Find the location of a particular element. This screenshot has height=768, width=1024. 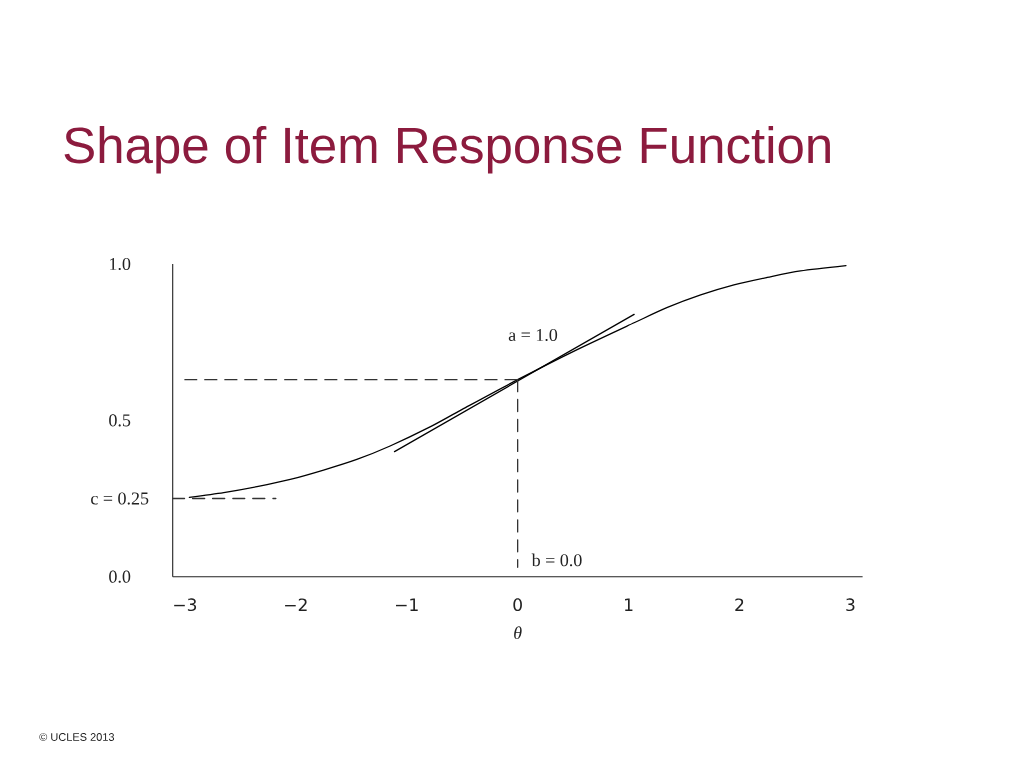

x-tick-label: −1 is located at coordinates (407, 604).